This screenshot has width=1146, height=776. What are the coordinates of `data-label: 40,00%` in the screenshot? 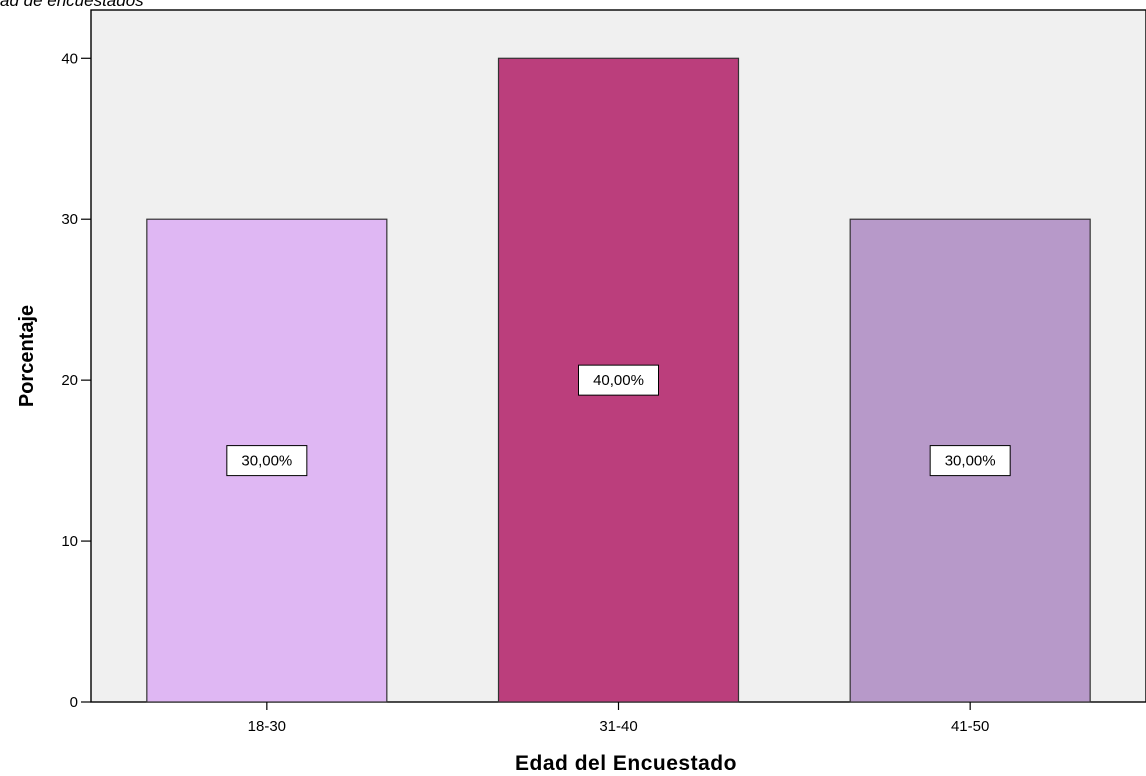 It's located at (618, 380).